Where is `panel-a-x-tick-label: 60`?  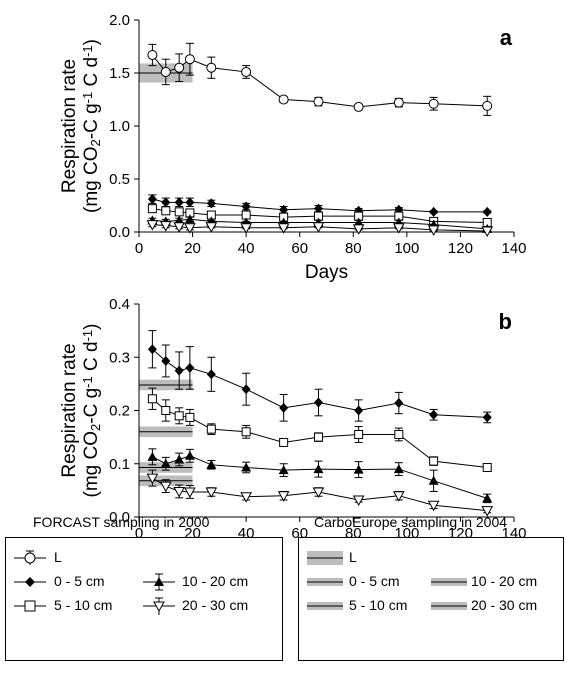
panel-a-x-tick-label: 60 is located at coordinates (299, 248).